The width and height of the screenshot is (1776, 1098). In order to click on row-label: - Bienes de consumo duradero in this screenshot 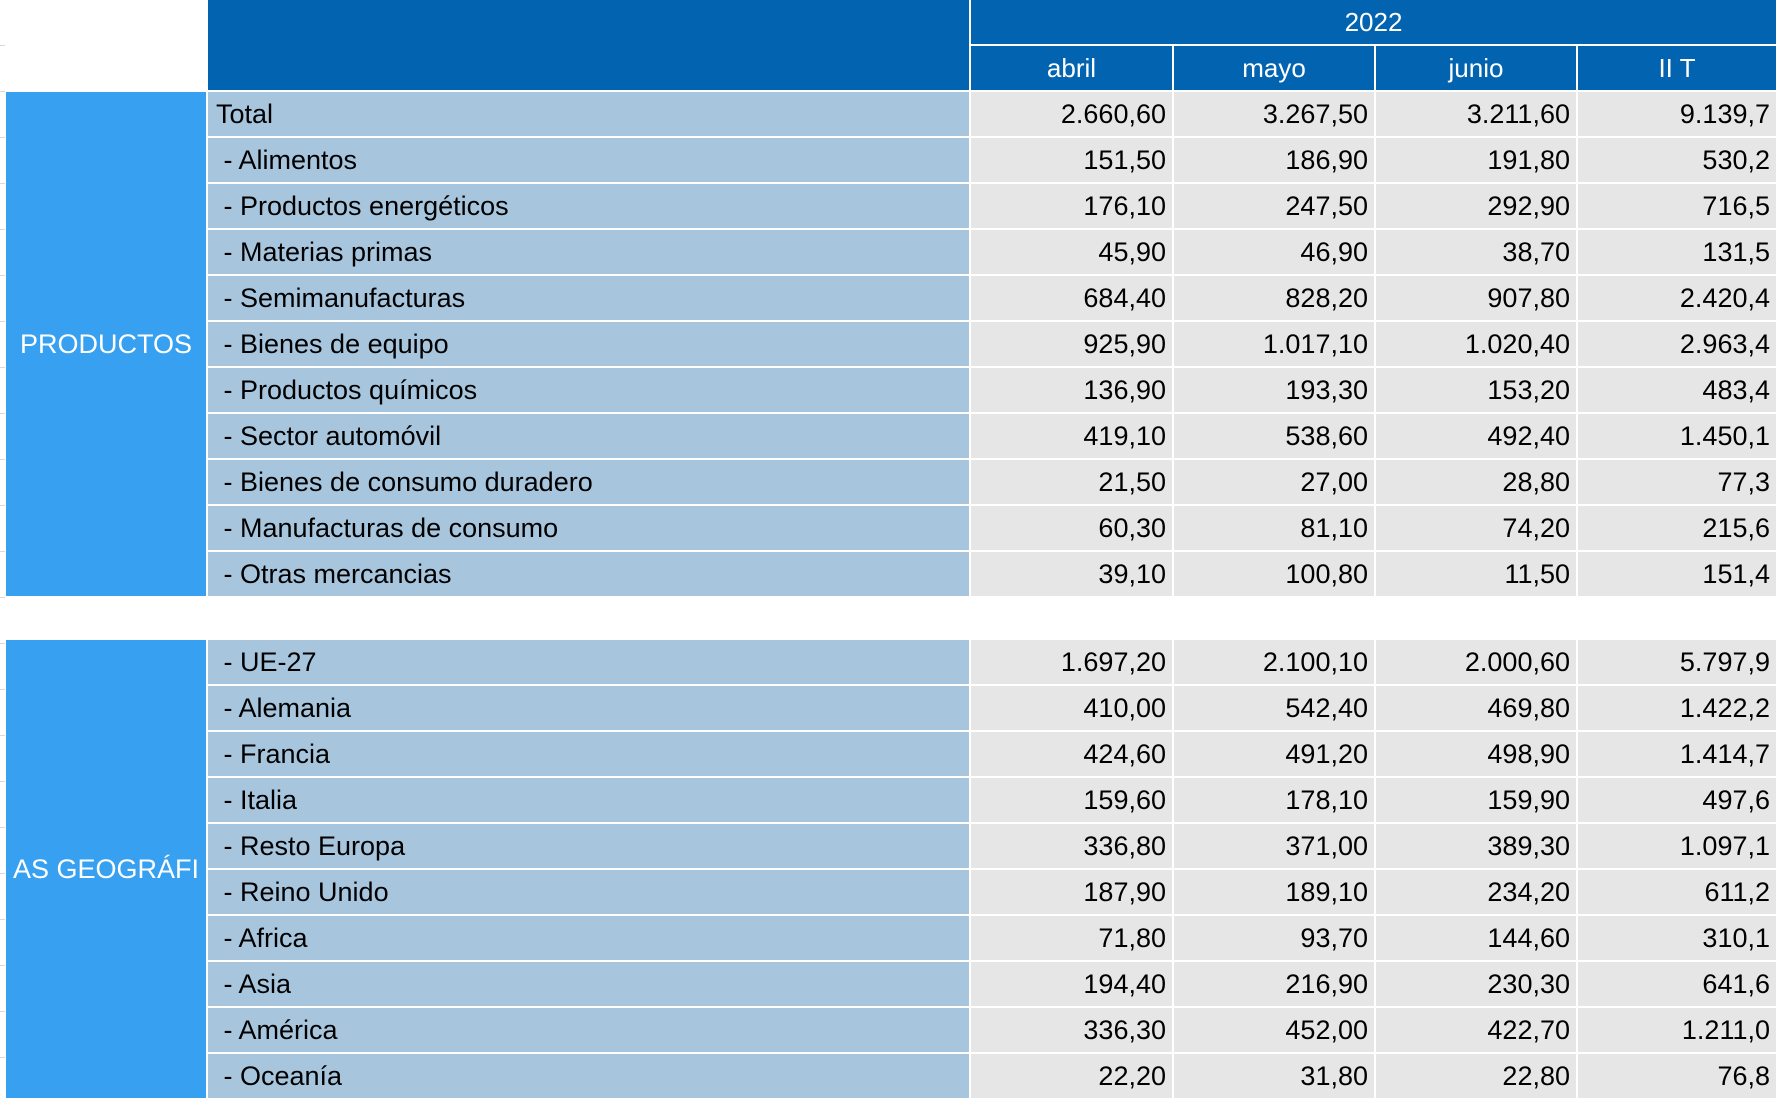, I will do `click(588, 482)`.